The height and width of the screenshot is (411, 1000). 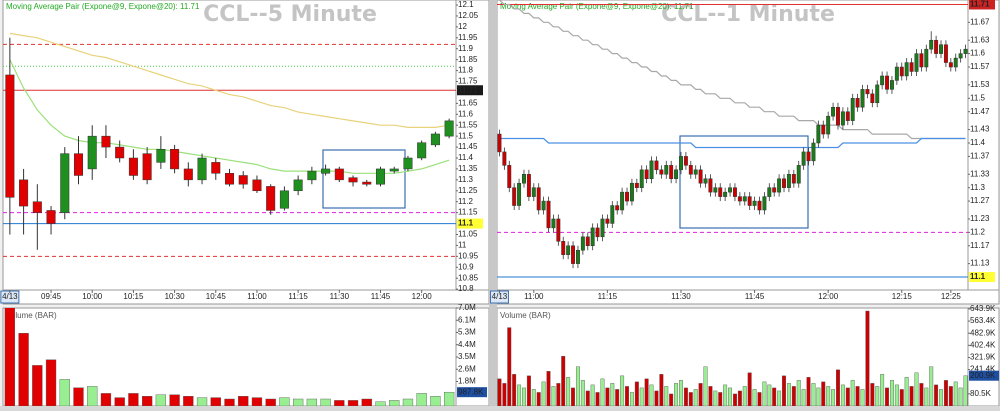 I want to click on x-tick-label: 10:45, so click(x=216, y=296).